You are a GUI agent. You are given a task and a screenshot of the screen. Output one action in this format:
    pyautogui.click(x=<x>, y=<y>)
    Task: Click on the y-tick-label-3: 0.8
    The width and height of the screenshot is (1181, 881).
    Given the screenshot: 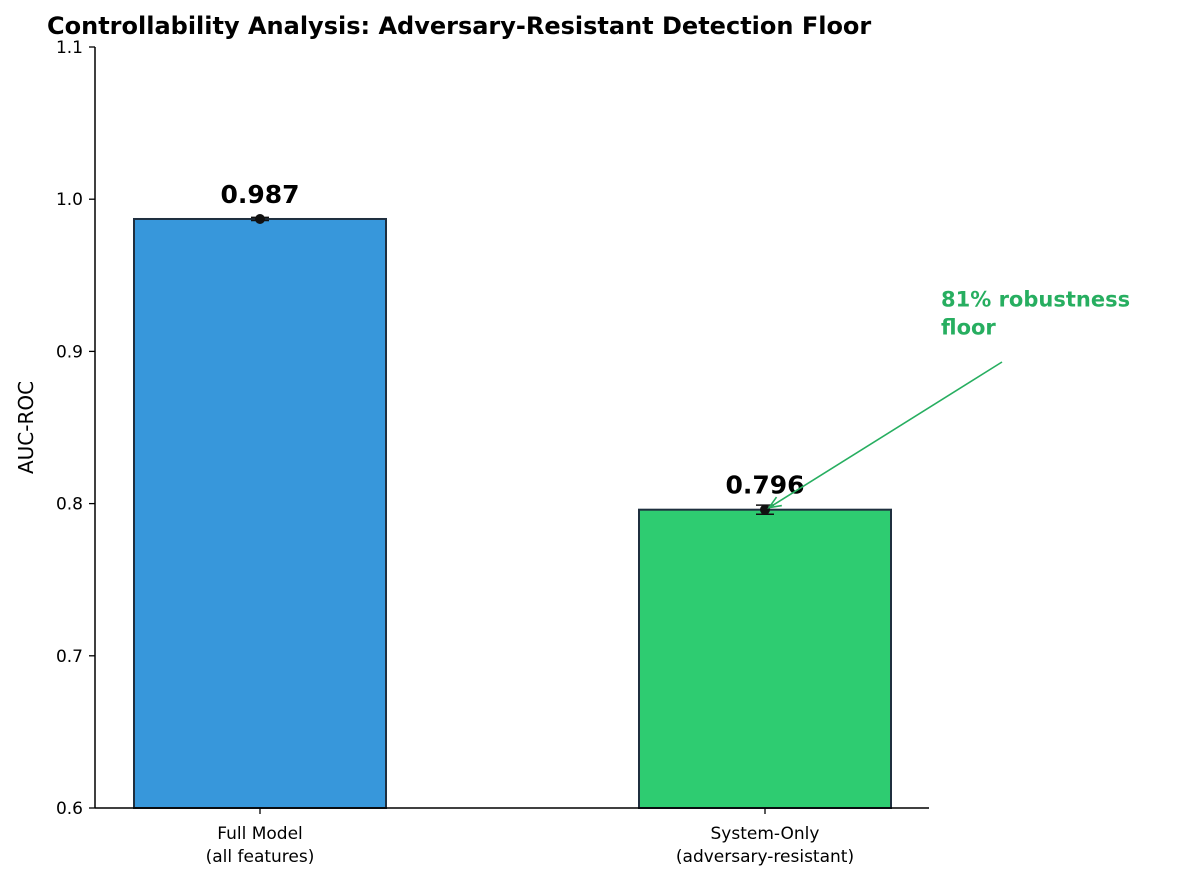 What is the action you would take?
    pyautogui.click(x=69, y=505)
    